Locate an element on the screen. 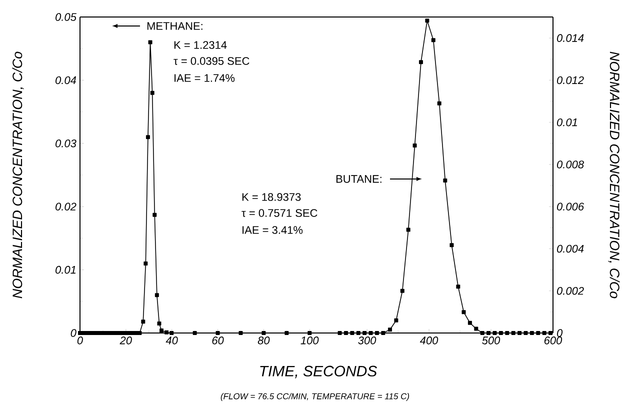 The width and height of the screenshot is (630, 408). annotation: τ = 0.0395 SEC is located at coordinates (212, 61).